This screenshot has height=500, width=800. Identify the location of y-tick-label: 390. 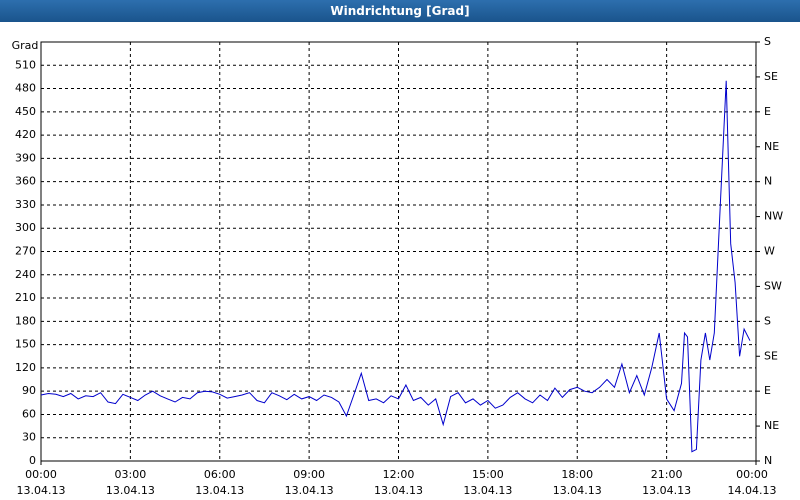
(25, 157).